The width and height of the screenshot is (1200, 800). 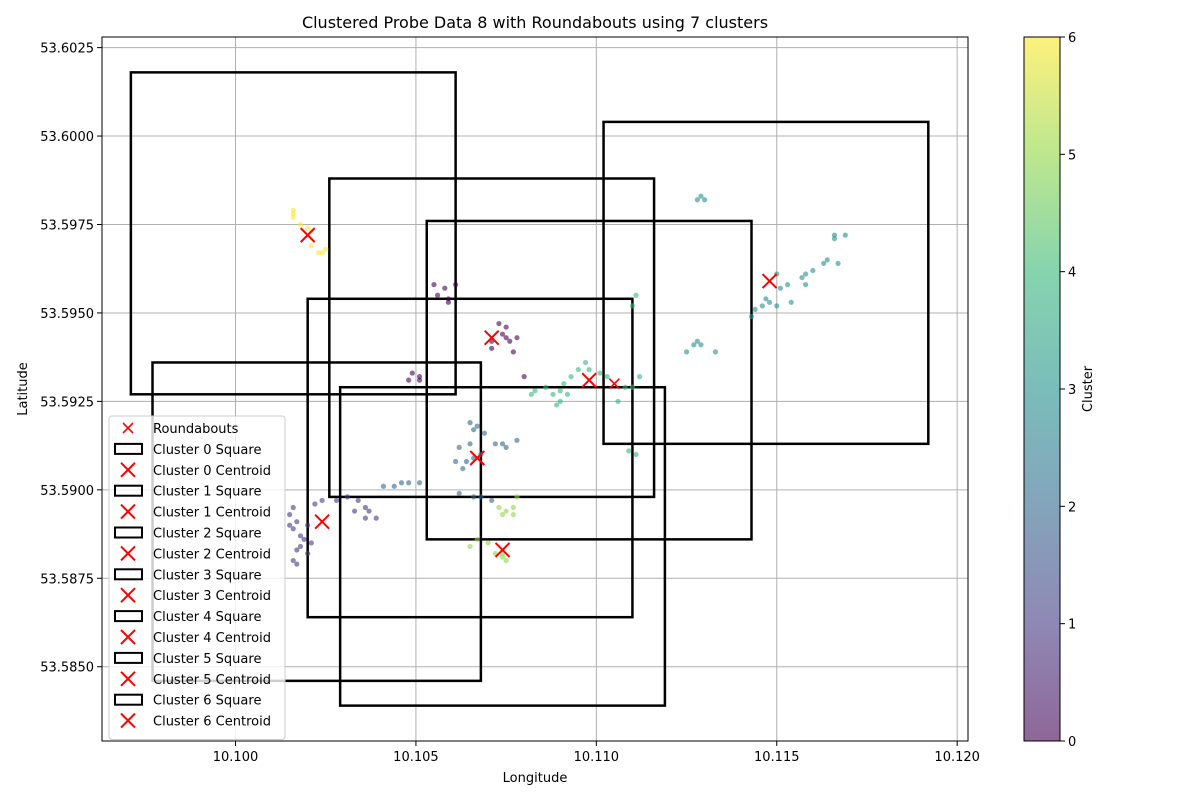 What do you see at coordinates (1068, 390) in the screenshot?
I see `colorbar-ticks: 0 1 2 3 4 5 6` at bounding box center [1068, 390].